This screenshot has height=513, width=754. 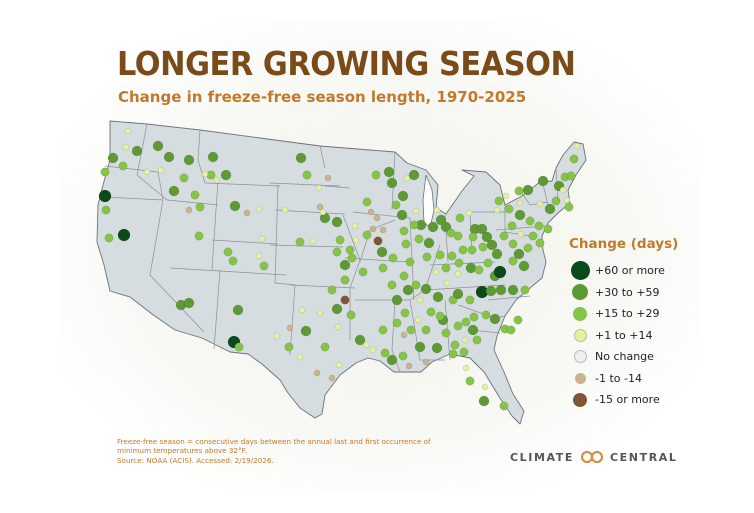 What do you see at coordinates (580, 357) in the screenshot?
I see `legend-swatch-n0` at bounding box center [580, 357].